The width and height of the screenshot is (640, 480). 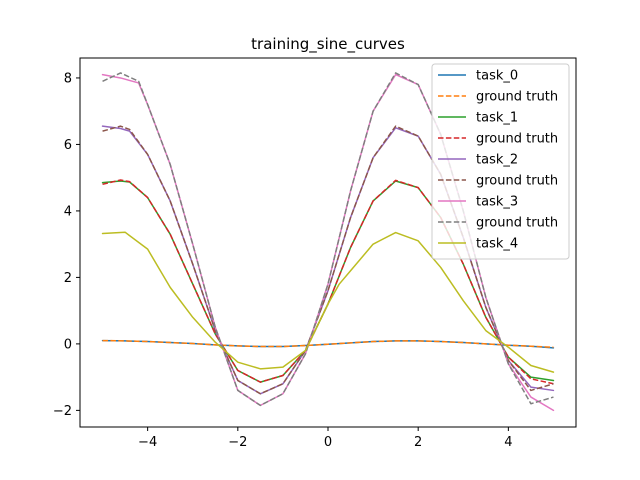 I want to click on legend-label-6: task_3, so click(x=497, y=202).